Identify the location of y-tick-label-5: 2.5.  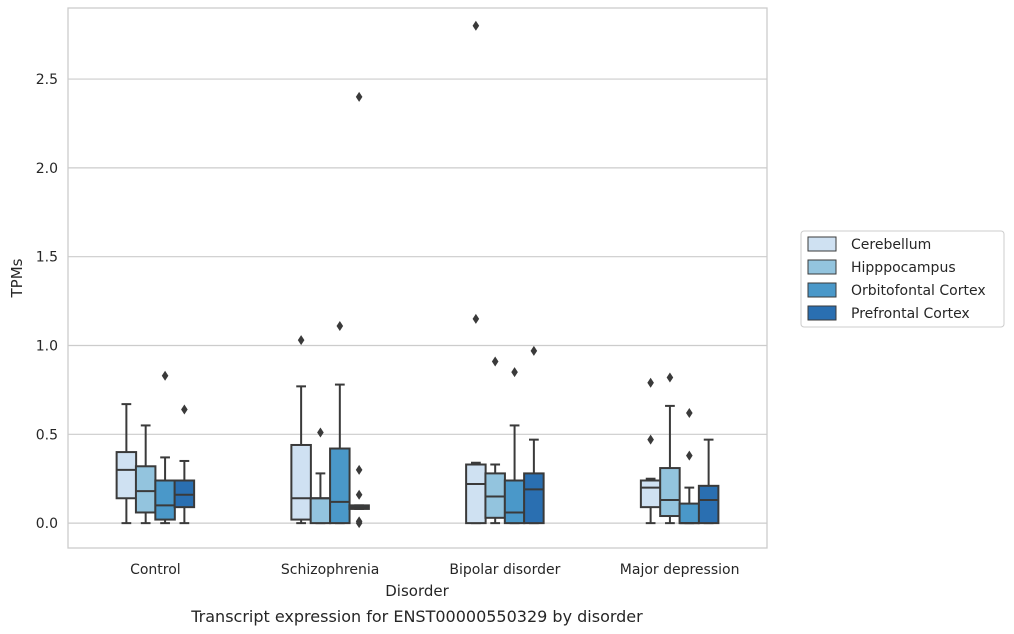
(47, 80).